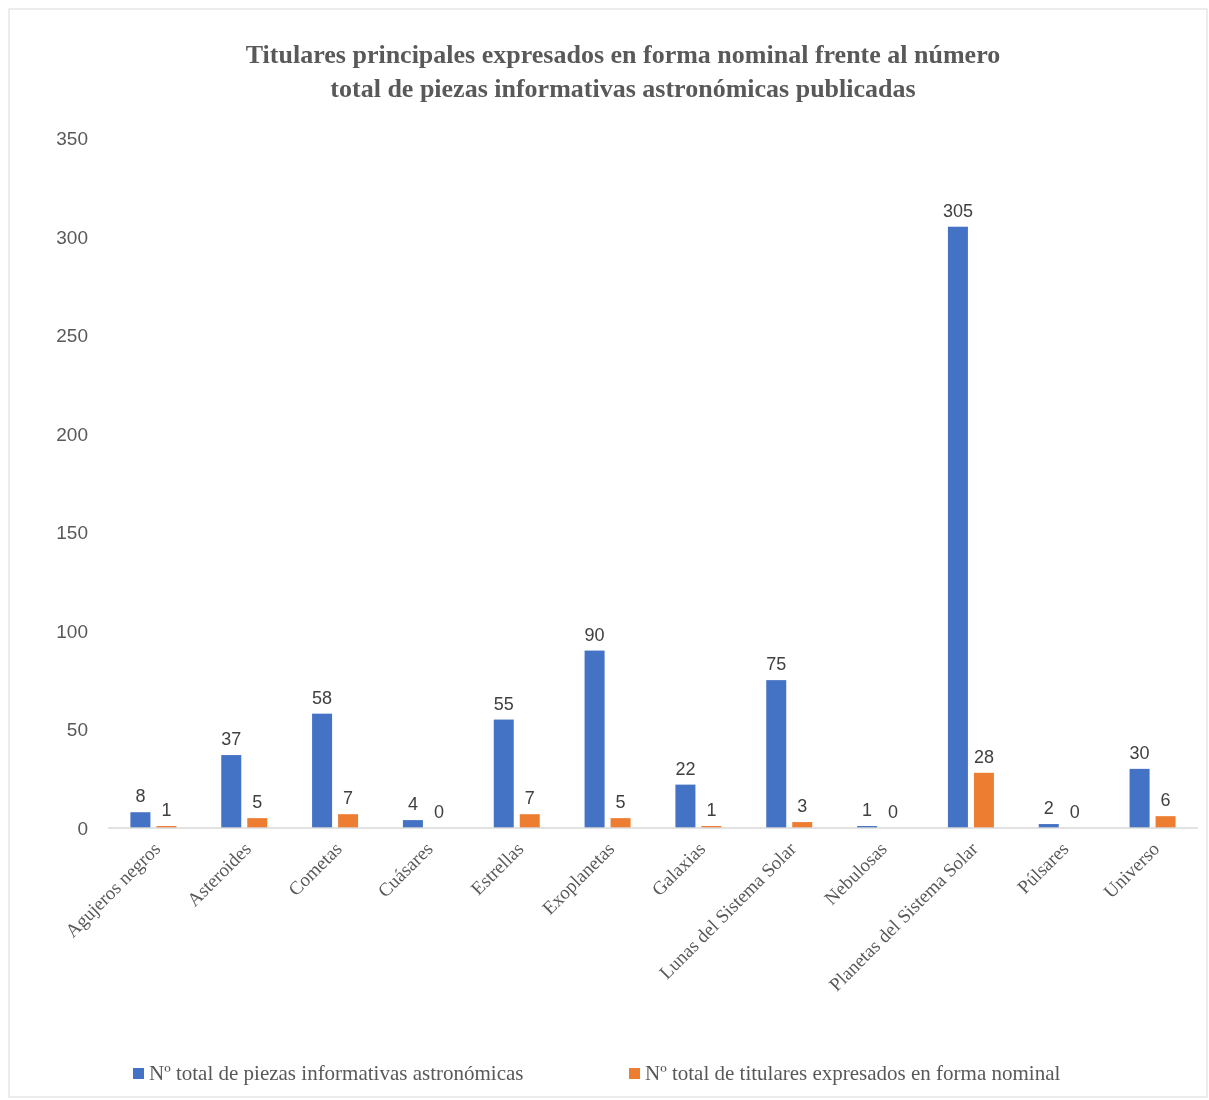 Image resolution: width=1209 pixels, height=1100 pixels. What do you see at coordinates (594, 634) in the screenshot?
I see `data-label: 90` at bounding box center [594, 634].